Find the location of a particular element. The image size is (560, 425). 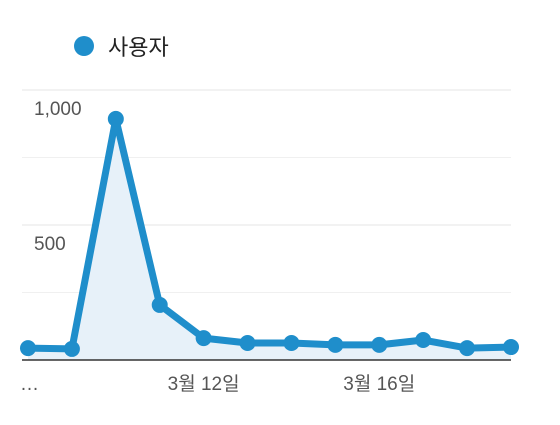

y-tick-label: 500 is located at coordinates (50, 244).